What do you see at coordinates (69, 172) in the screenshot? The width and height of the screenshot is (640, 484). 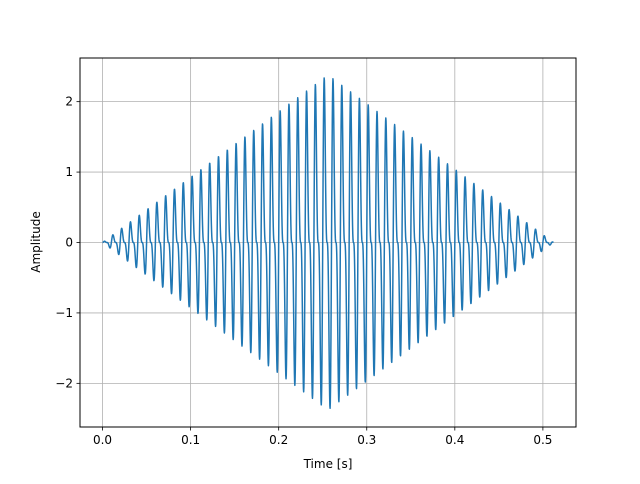 I see `y-tick-label: 1` at bounding box center [69, 172].